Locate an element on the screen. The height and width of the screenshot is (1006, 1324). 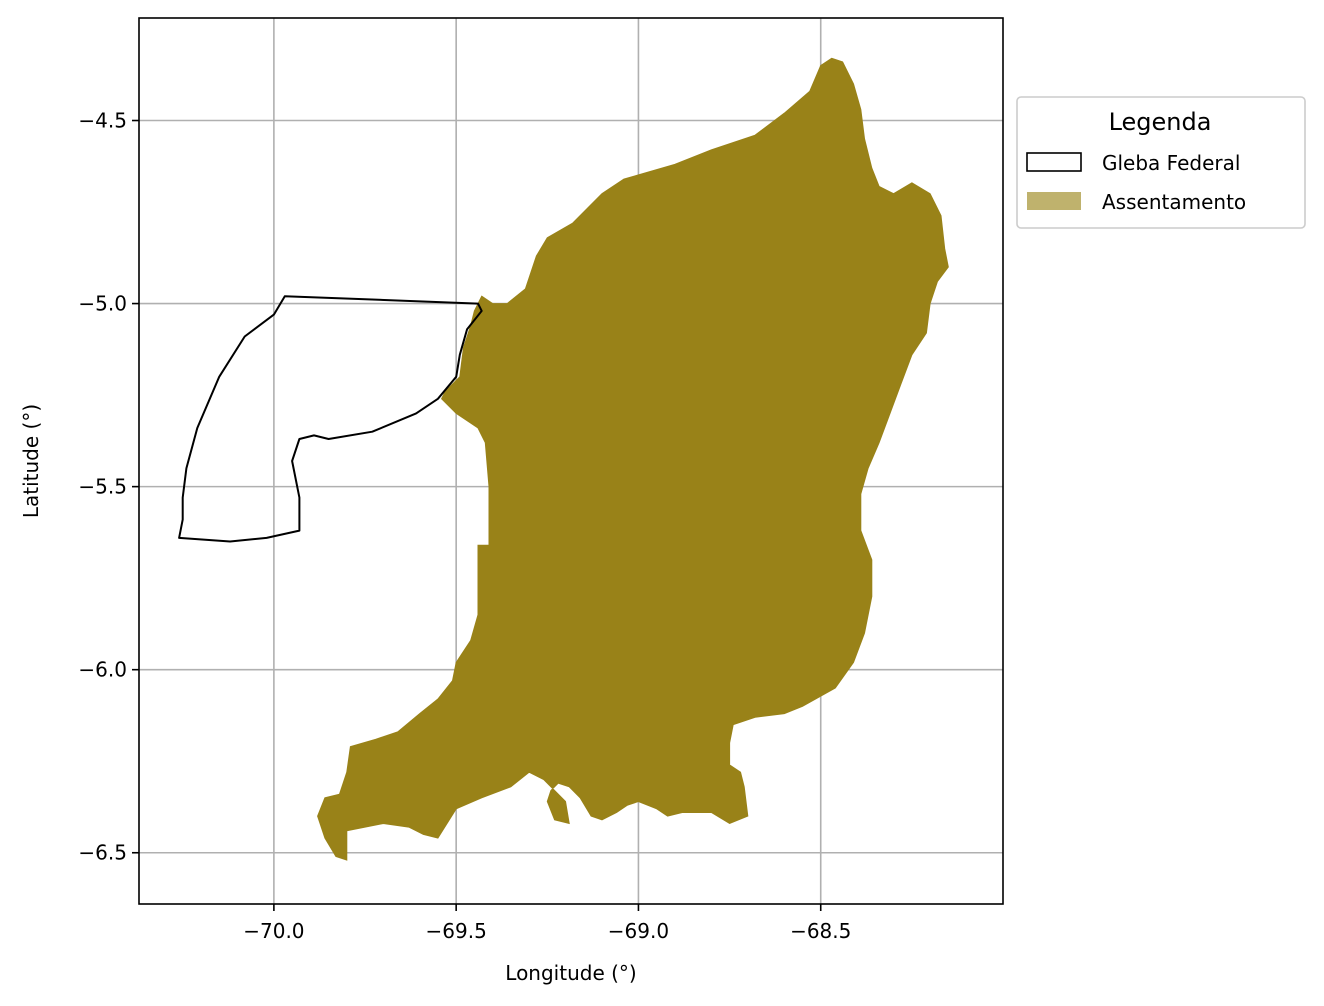
x-tick-label: −69.5 is located at coordinates (456, 931).